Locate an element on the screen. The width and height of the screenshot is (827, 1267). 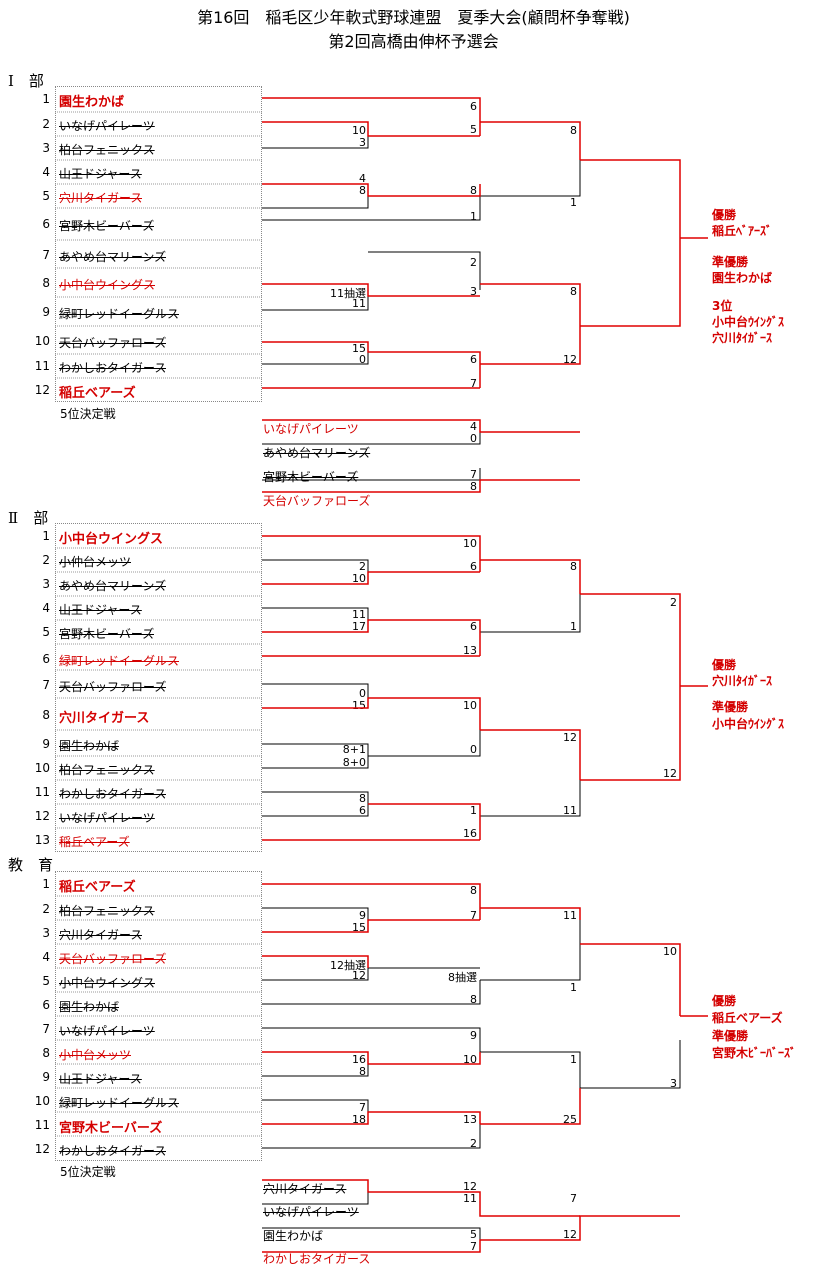
team-name: わかしおタイガース is located at coordinates (113, 794).